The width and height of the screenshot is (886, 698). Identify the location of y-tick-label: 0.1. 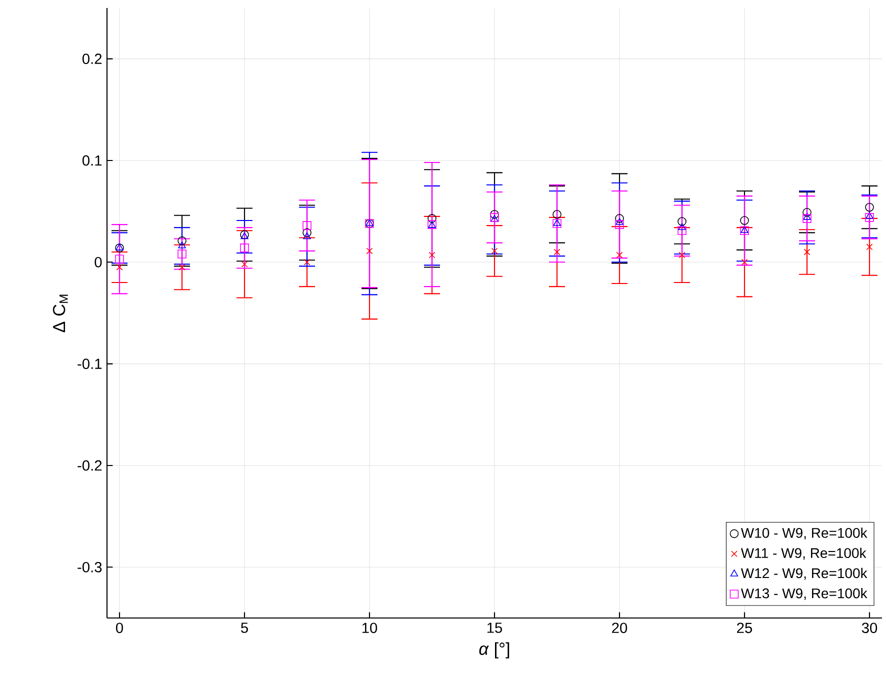
(92, 160).